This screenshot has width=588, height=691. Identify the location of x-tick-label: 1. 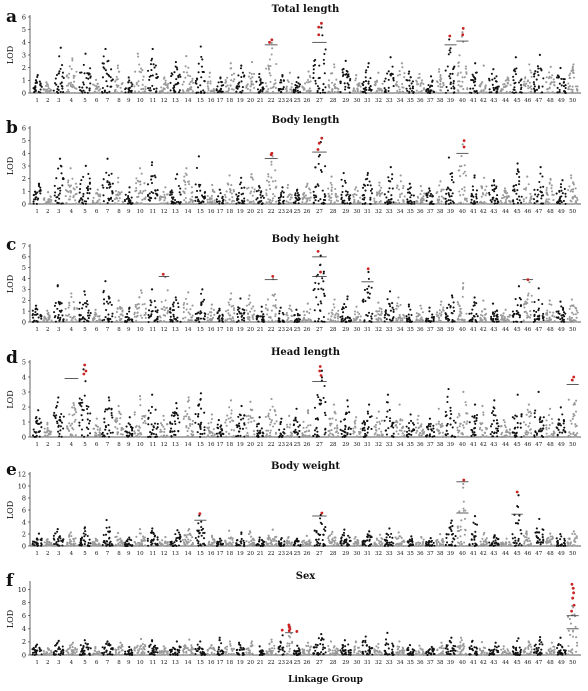
(37, 330).